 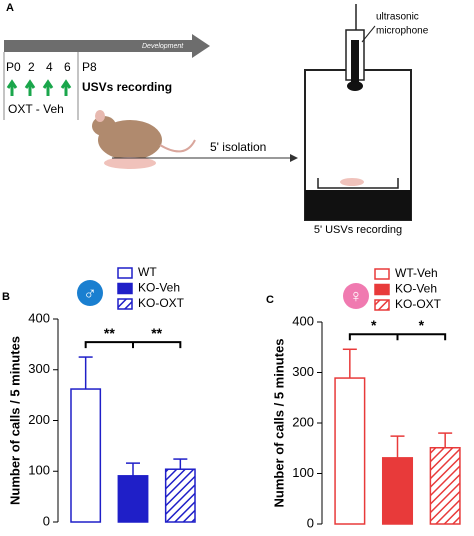 I want to click on cage, so click(x=358, y=183).